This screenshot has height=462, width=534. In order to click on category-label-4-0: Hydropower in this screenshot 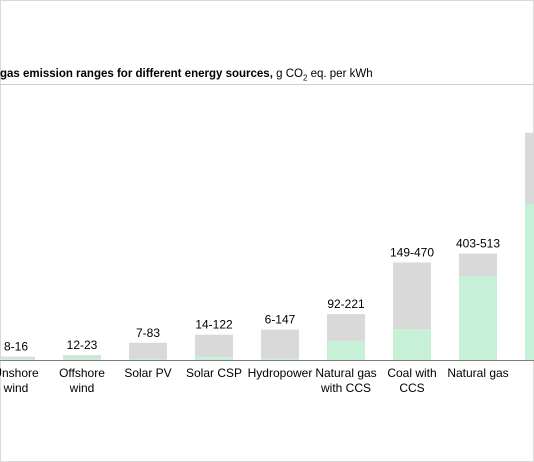, I will do `click(280, 373)`.